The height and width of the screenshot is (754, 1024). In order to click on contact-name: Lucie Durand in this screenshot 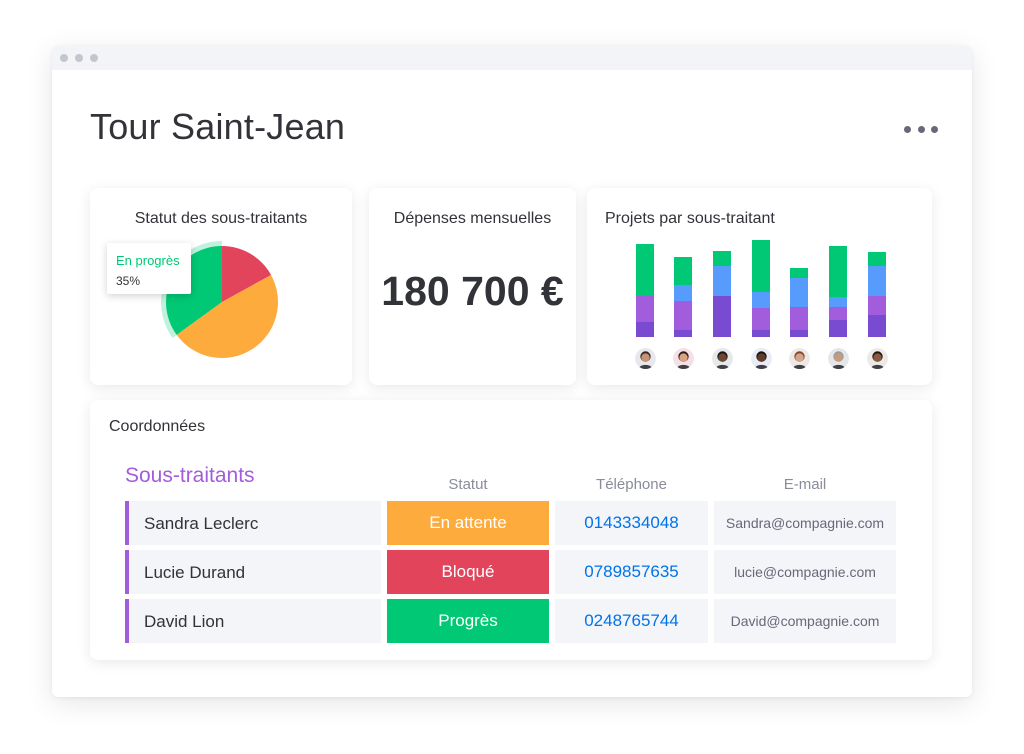, I will do `click(195, 572)`.